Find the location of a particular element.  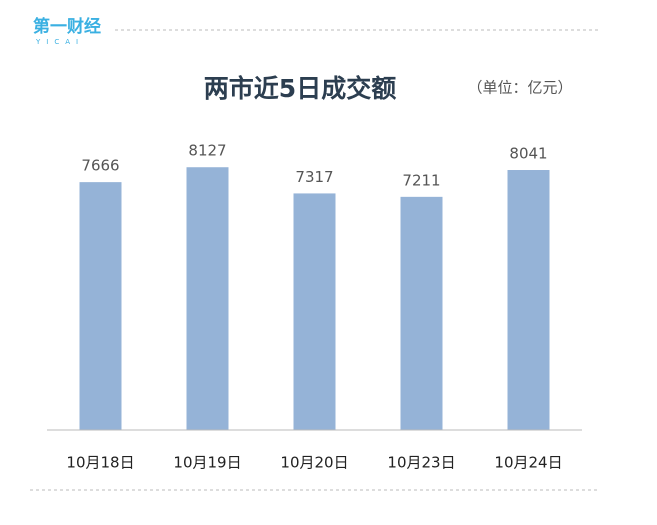

x-tick-label: 10月18日 is located at coordinates (100, 463).